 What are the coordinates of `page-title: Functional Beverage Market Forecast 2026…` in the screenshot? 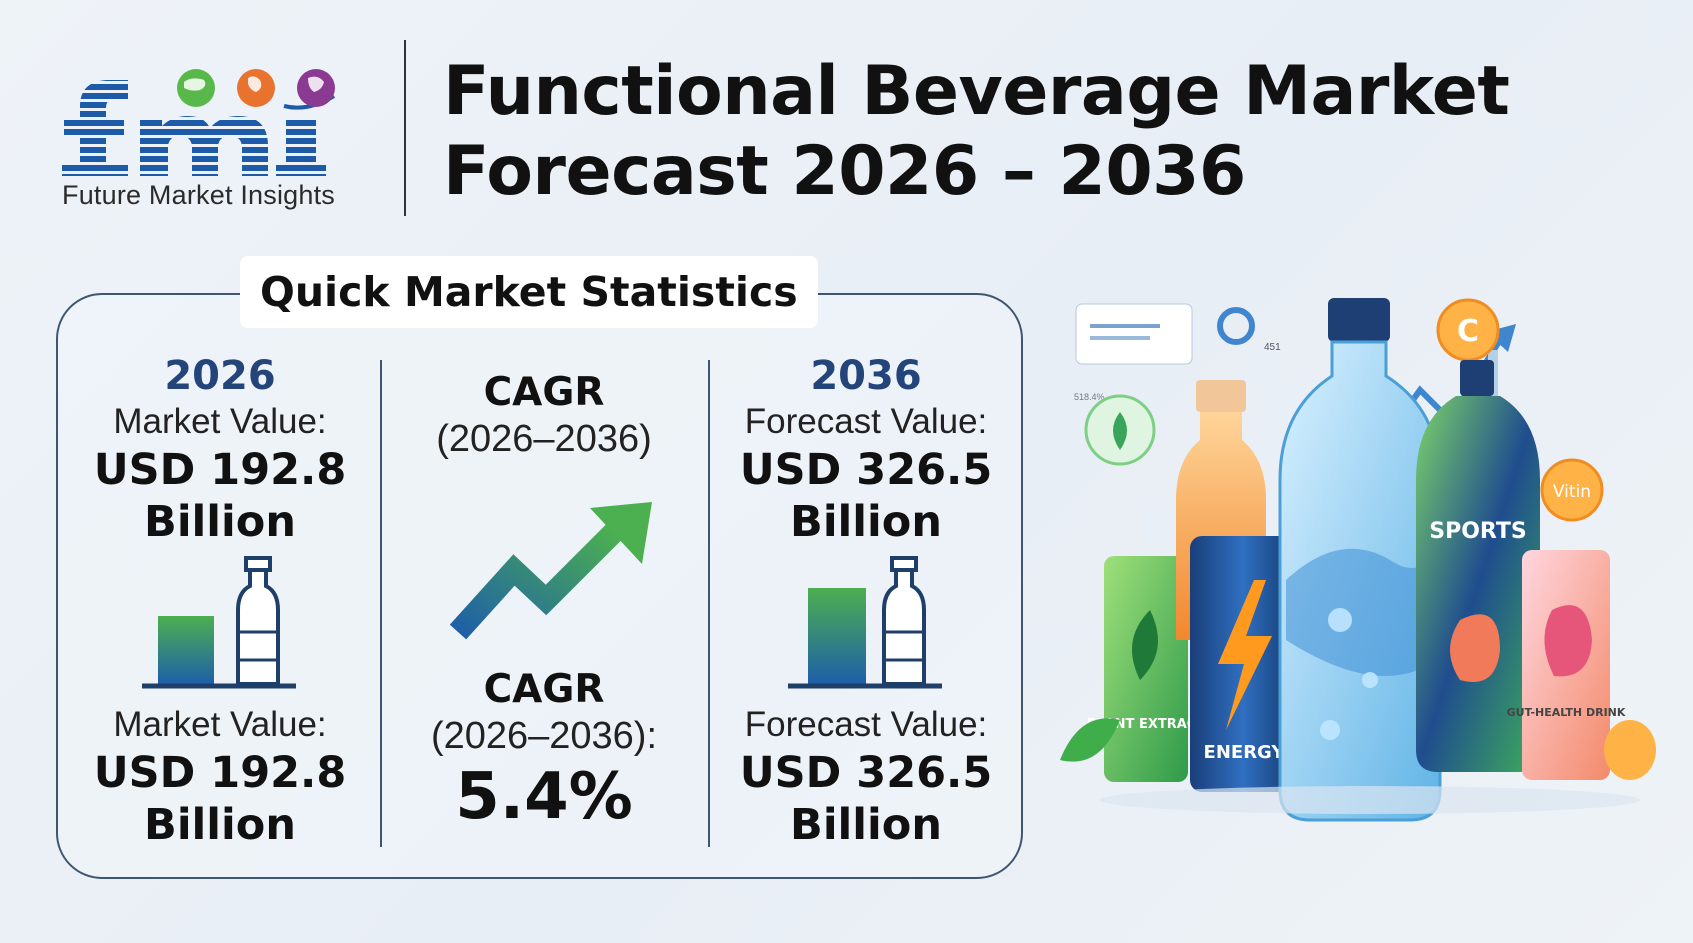 It's located at (976, 132).